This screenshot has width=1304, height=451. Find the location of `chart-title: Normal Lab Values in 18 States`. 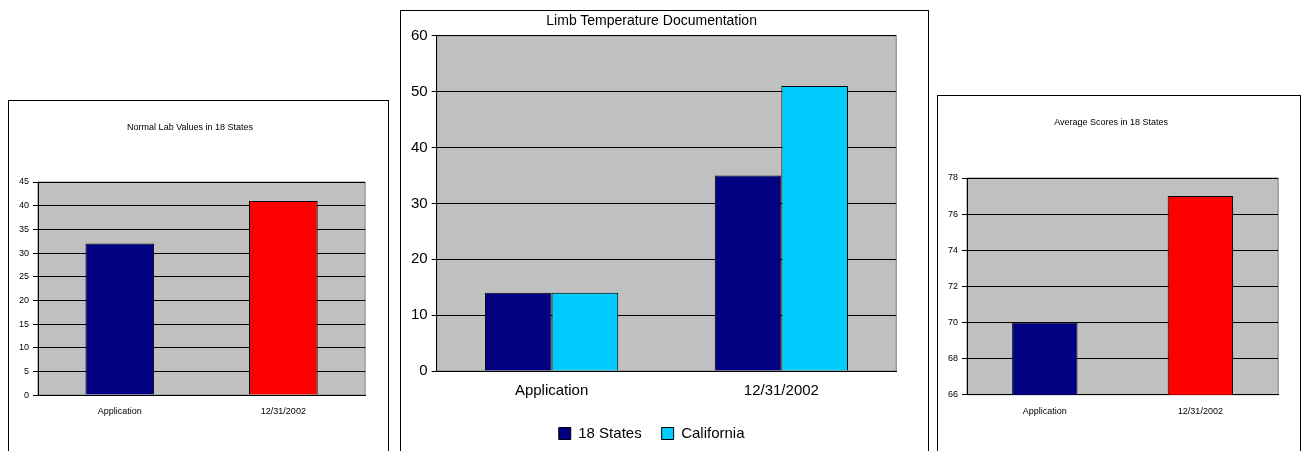

chart-title: Normal Lab Values in 18 States is located at coordinates (190, 126).